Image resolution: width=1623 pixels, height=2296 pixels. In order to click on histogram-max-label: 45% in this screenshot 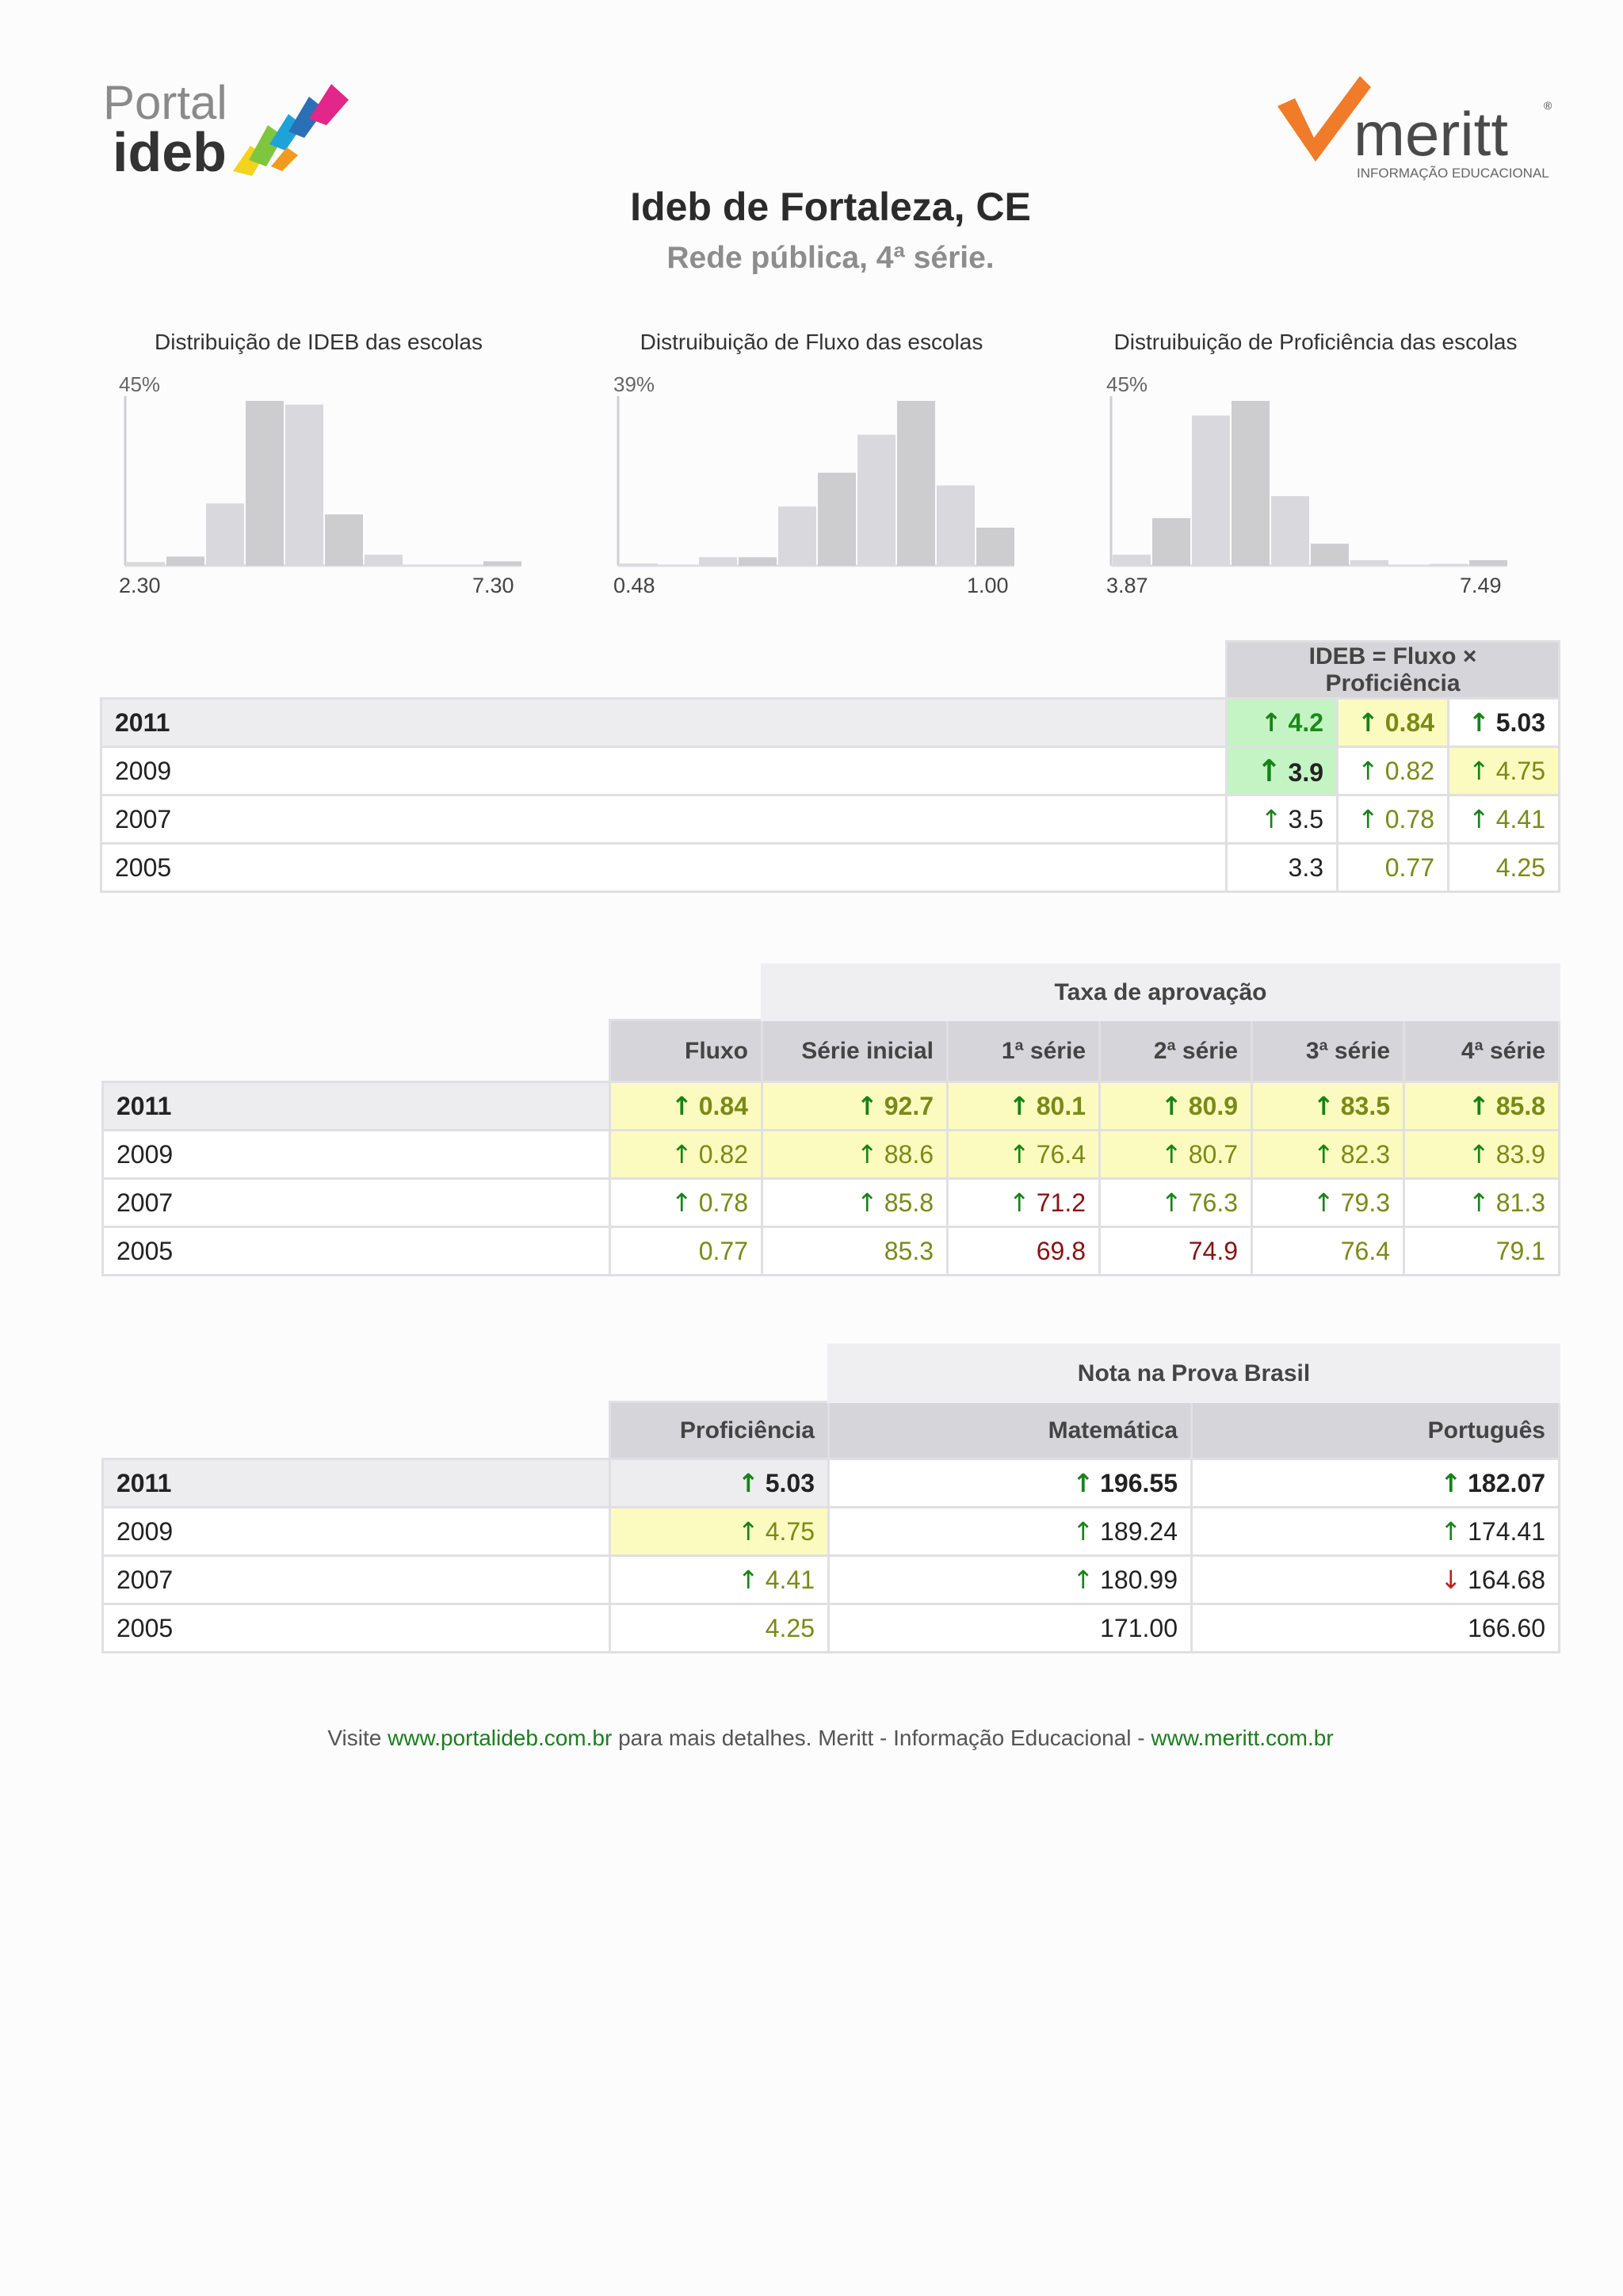, I will do `click(1127, 384)`.